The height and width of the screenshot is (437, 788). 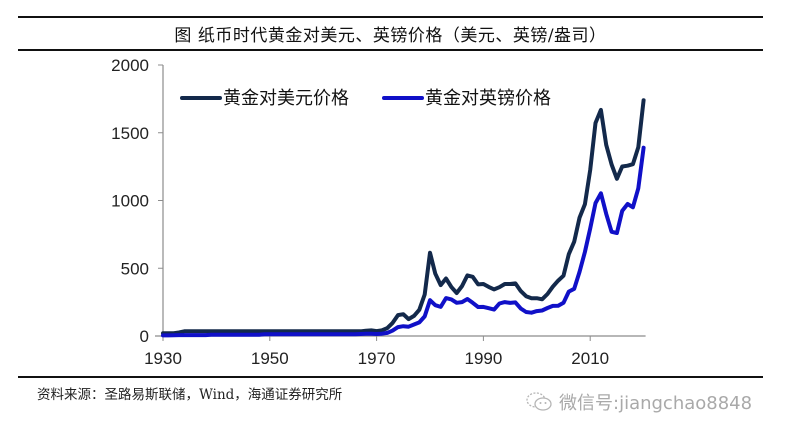 What do you see at coordinates (130, 65) in the screenshot?
I see `y-tick-label: 2000` at bounding box center [130, 65].